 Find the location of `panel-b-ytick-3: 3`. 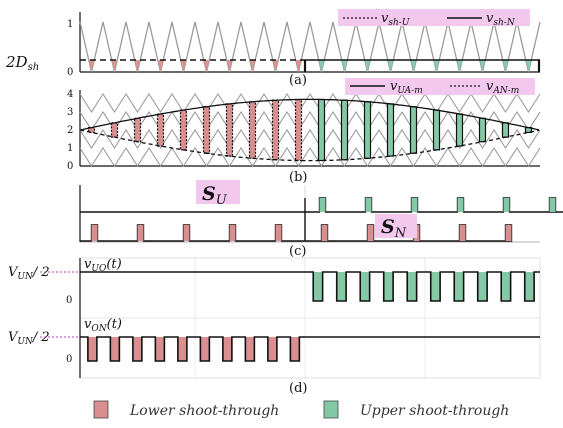

panel-b-ytick-3: 3 is located at coordinates (70, 112).